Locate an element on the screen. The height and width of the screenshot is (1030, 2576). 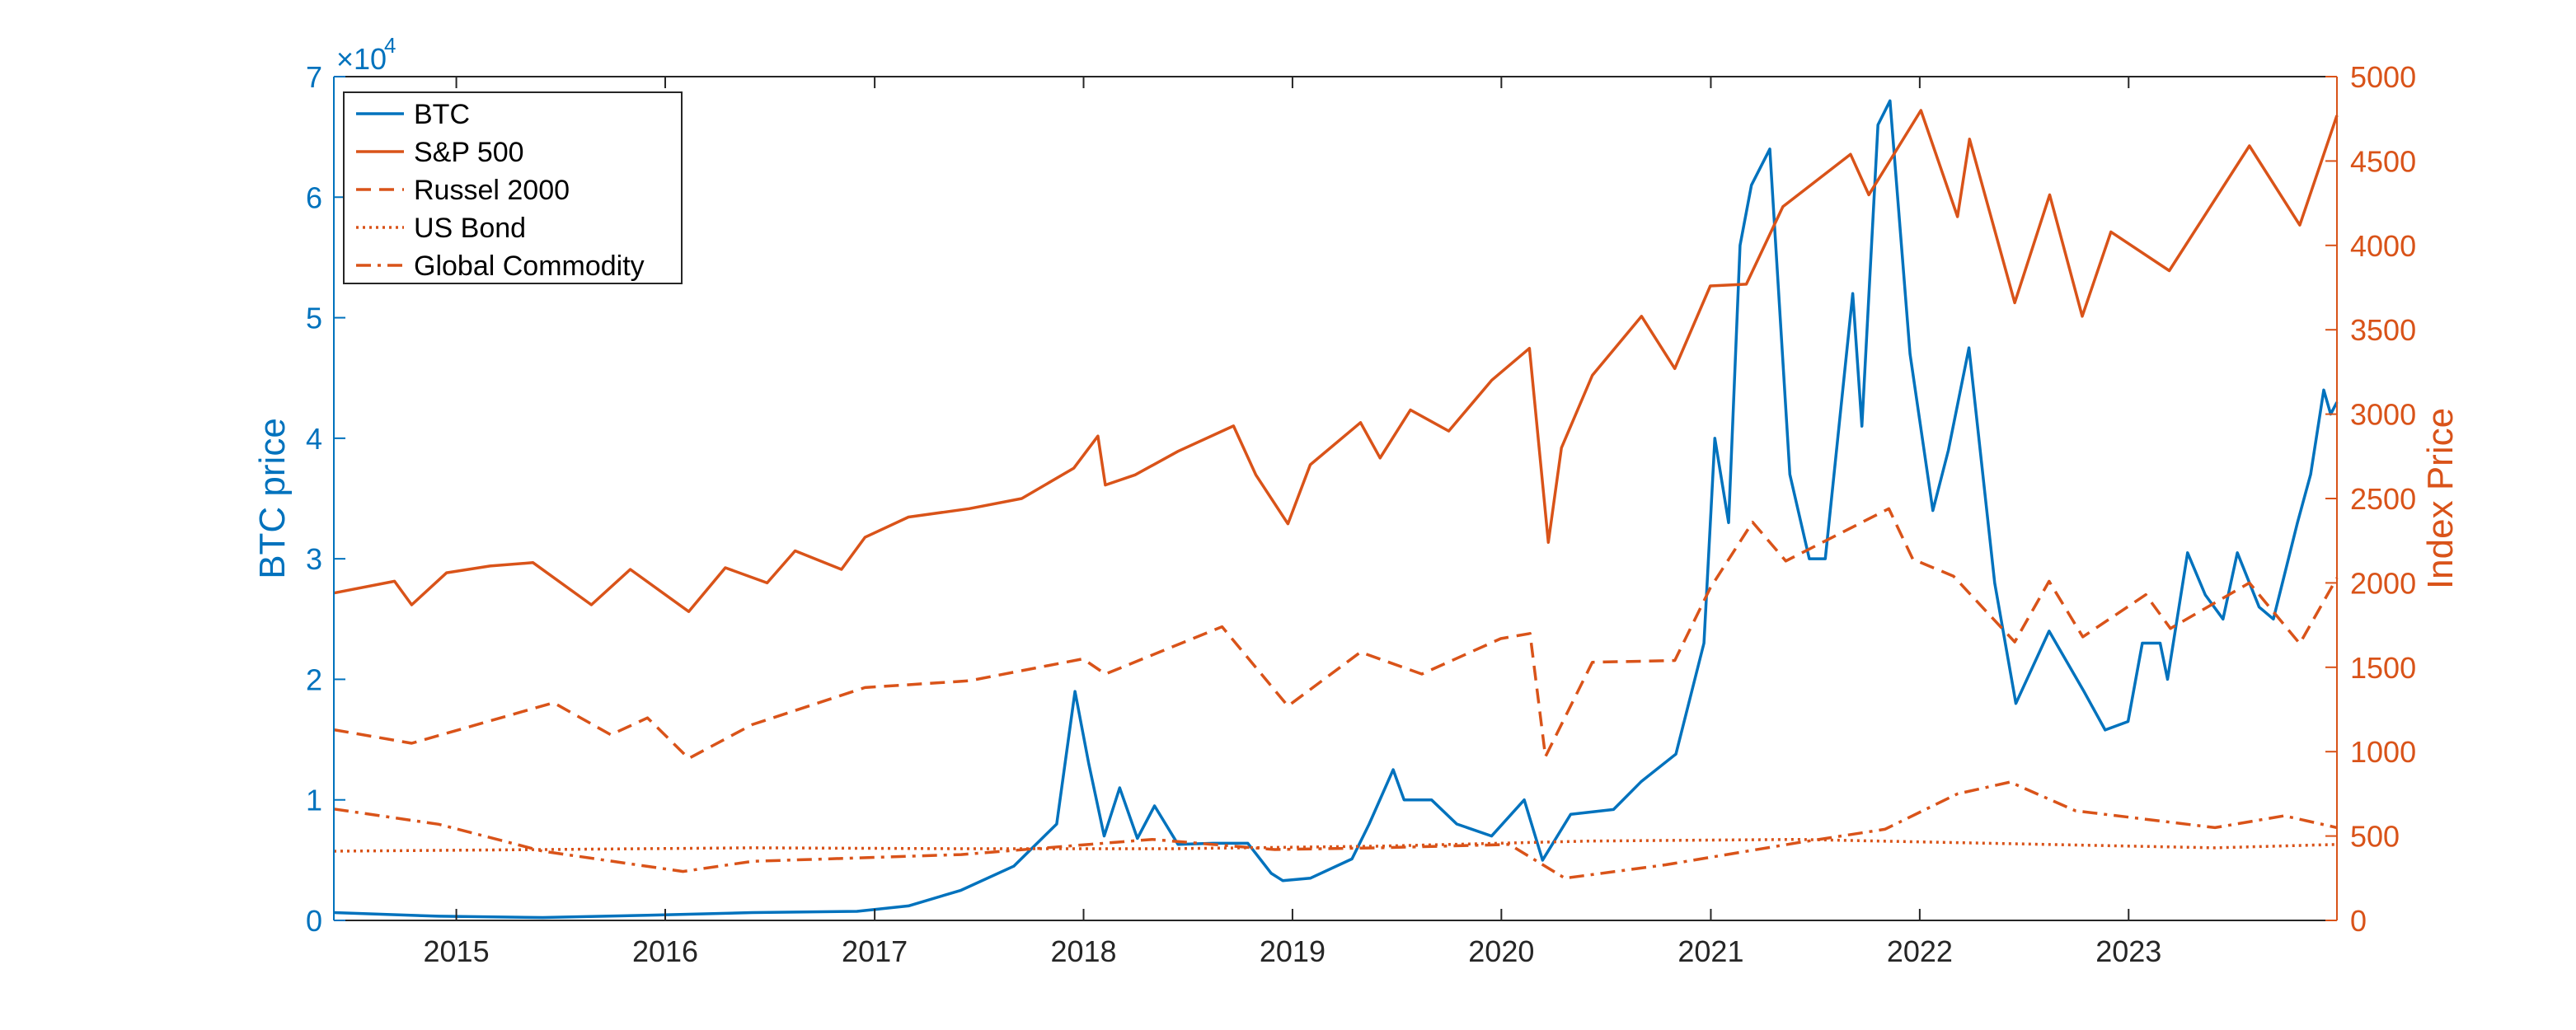
right-tick-label: 500 is located at coordinates (2375, 837).